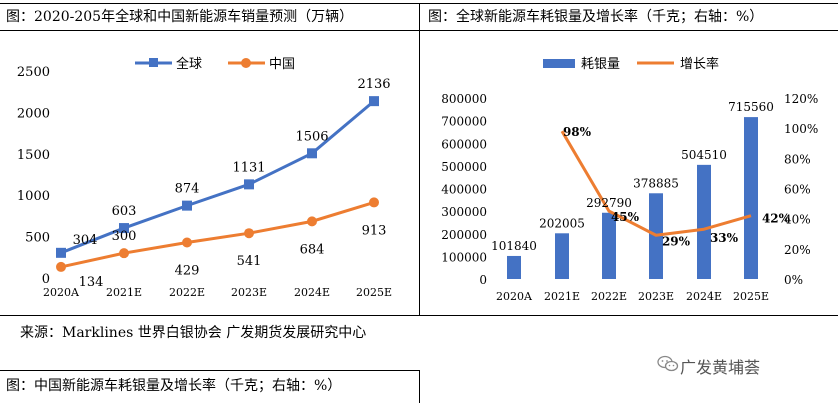 This screenshot has height=403, width=838. Describe the element at coordinates (577, 132) in the screenshot. I see `growth-data-label: 98%` at that location.